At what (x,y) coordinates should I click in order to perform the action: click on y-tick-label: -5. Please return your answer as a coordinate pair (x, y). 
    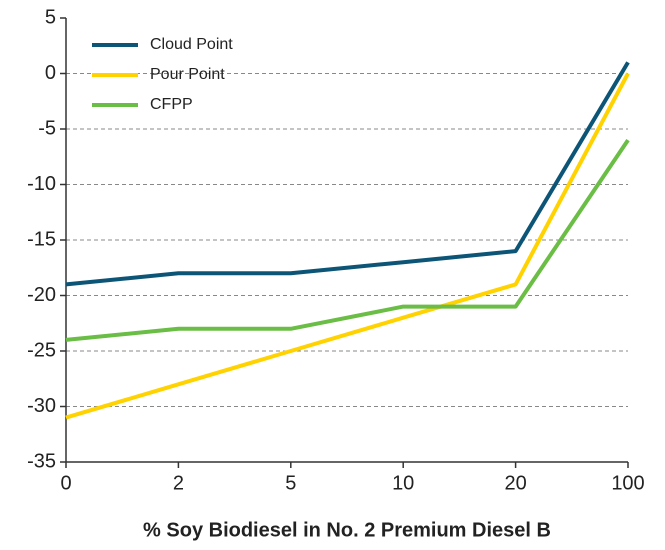
    Looking at the image, I should click on (47, 128).